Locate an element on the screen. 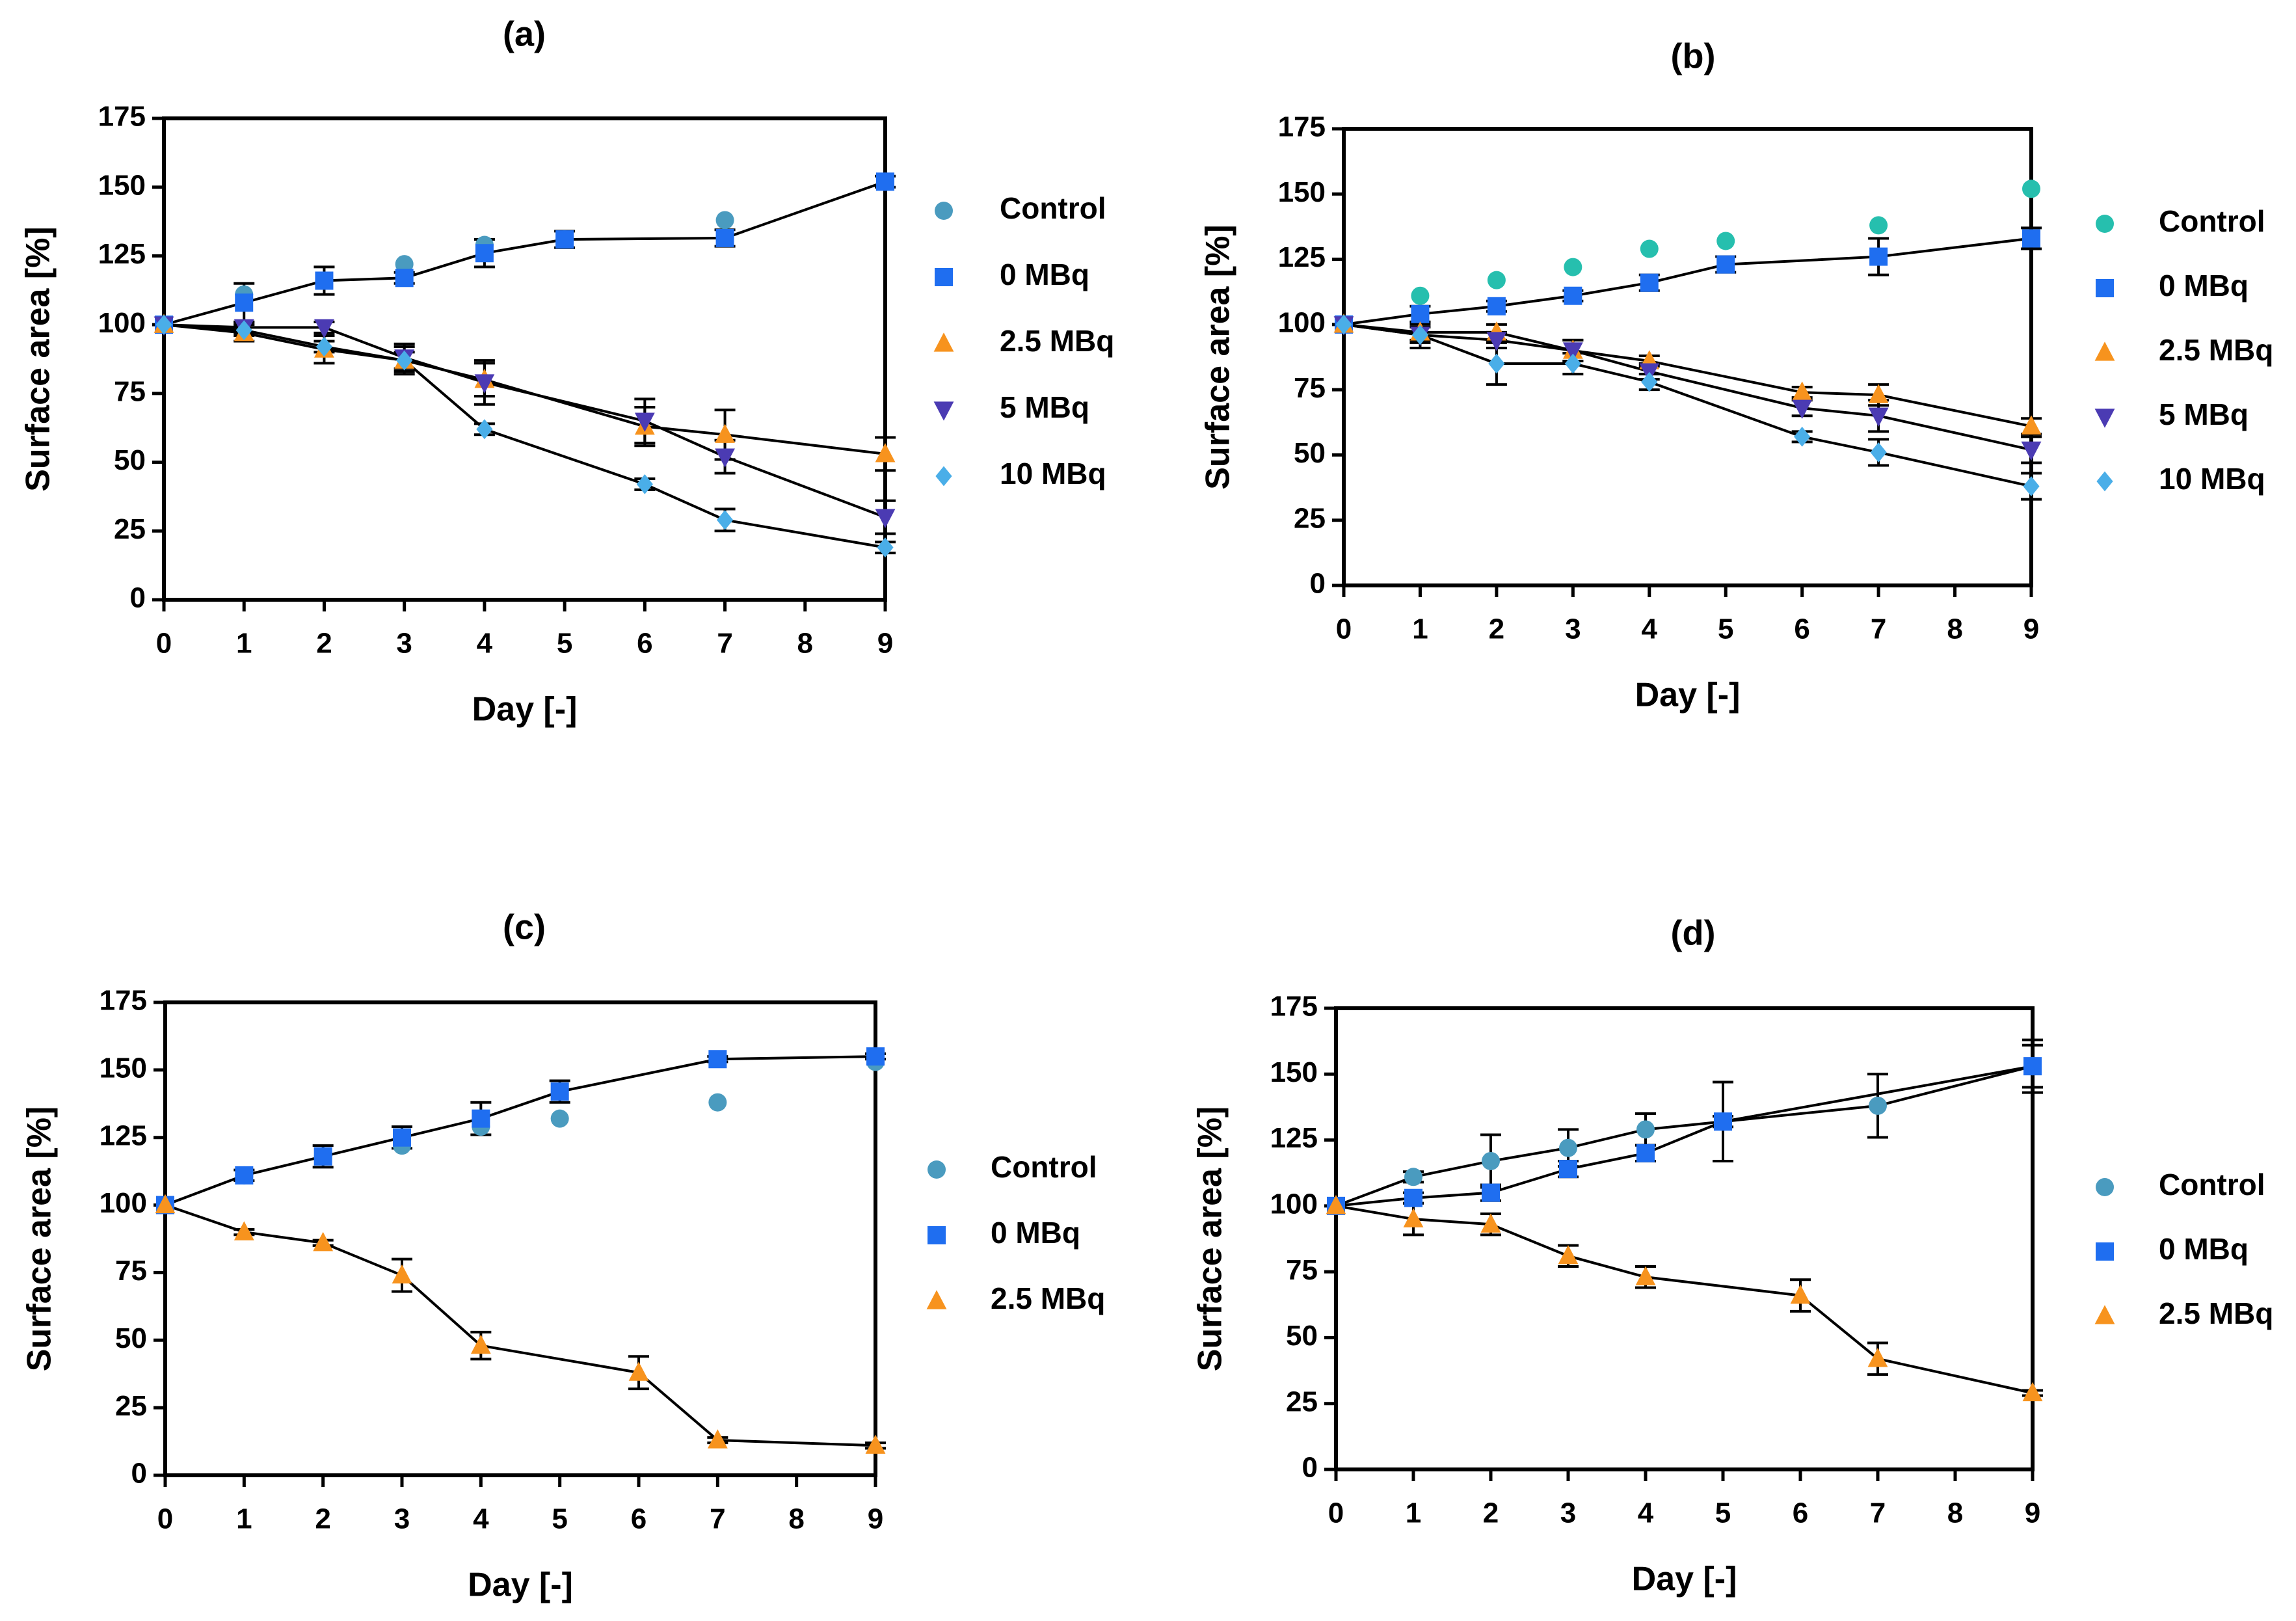 This screenshot has width=2296, height=1621. y-tick-label: 150 is located at coordinates (123, 1068).